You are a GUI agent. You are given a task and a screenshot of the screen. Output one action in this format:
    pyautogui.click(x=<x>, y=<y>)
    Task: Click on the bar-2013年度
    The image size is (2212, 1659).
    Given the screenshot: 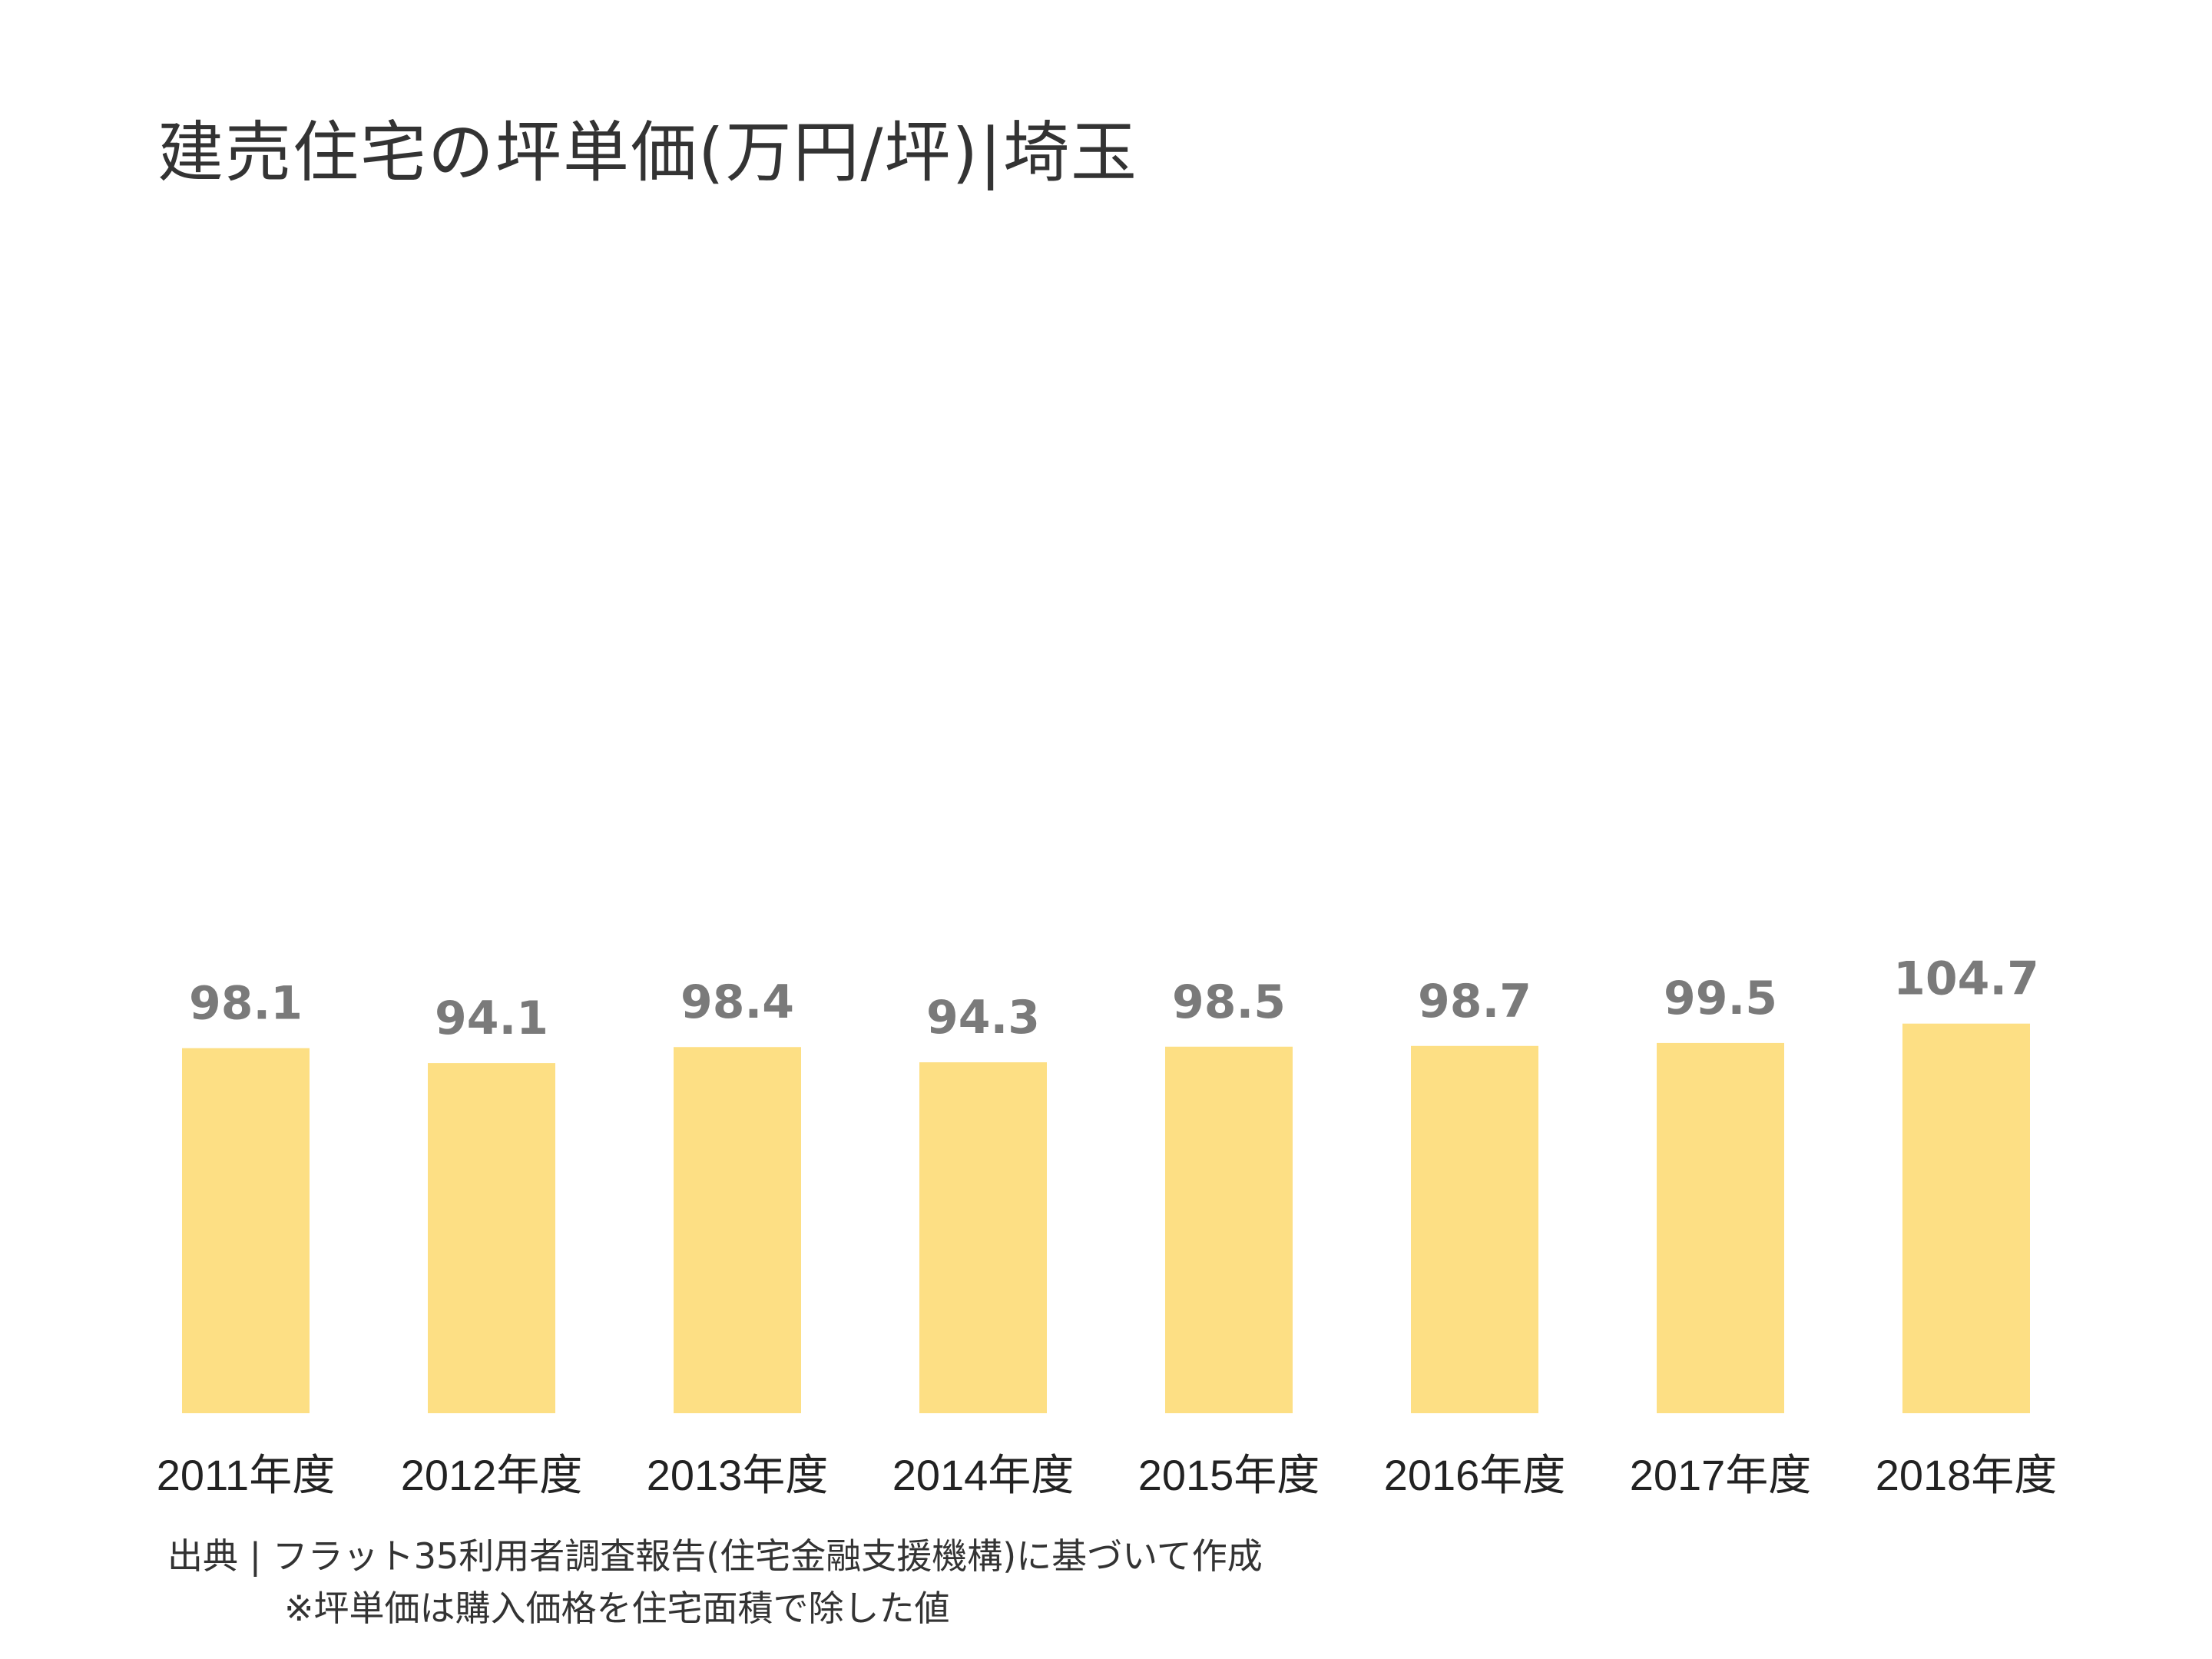 What is the action you would take?
    pyautogui.click(x=738, y=1230)
    